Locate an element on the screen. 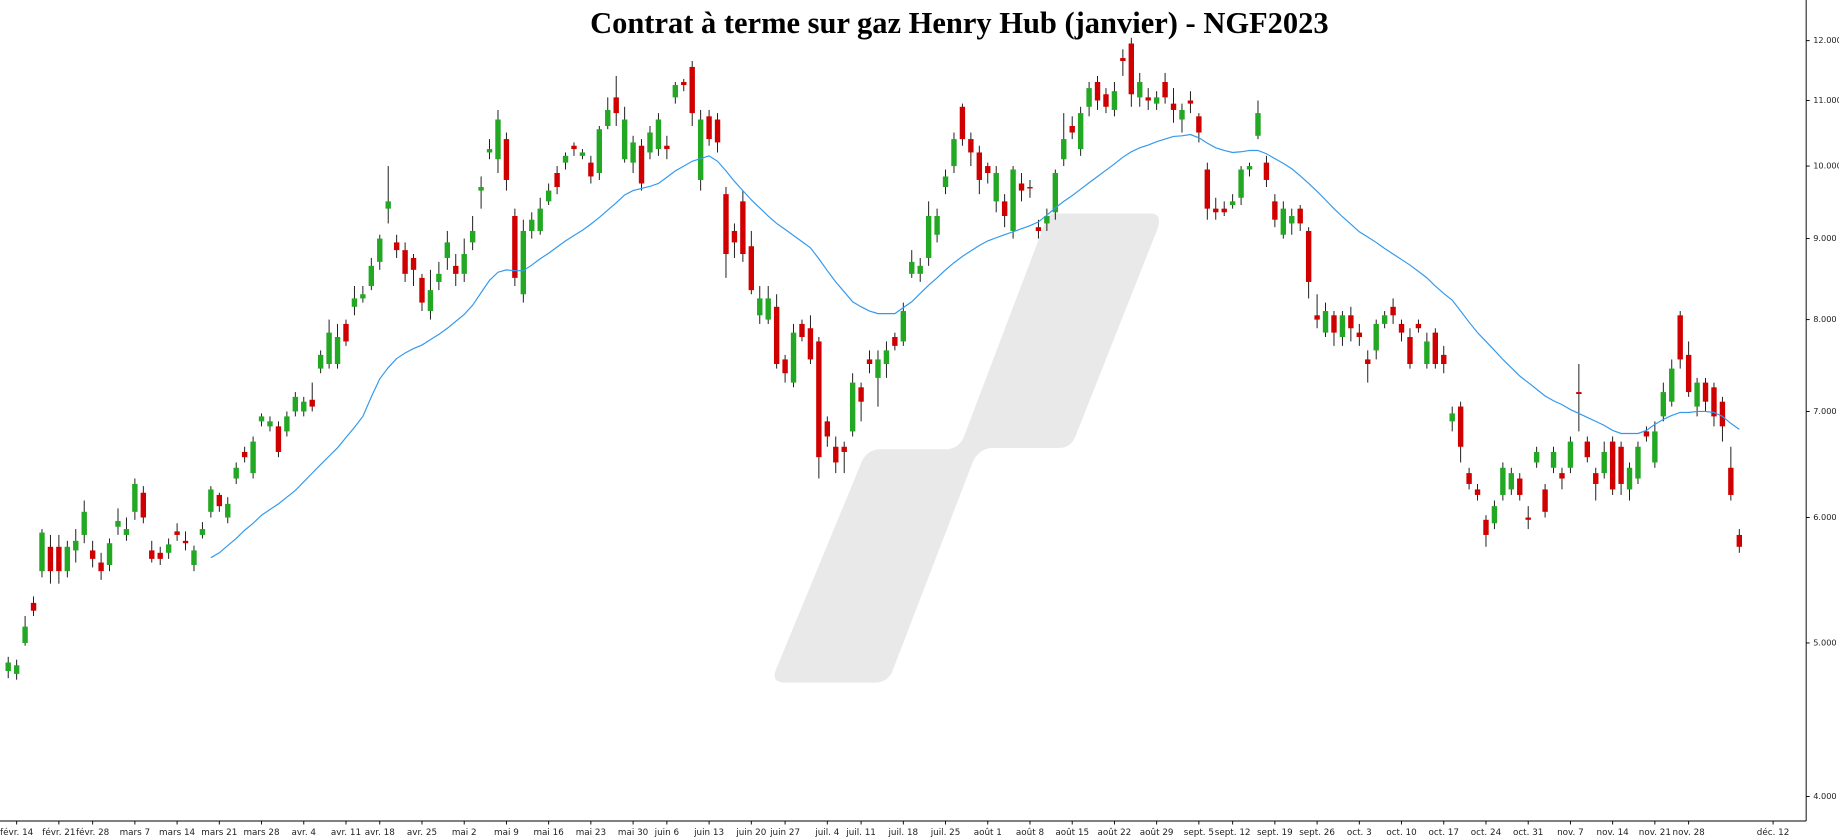 This screenshot has height=838, width=1839. x-tick-label: août 1 is located at coordinates (988, 833).